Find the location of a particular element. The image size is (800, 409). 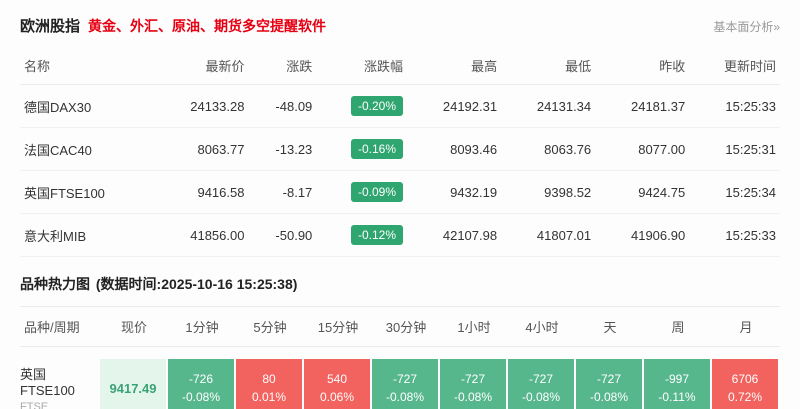

page-subtitle: 黄金、外汇、原油、期货多空提醒软件 is located at coordinates (207, 26).